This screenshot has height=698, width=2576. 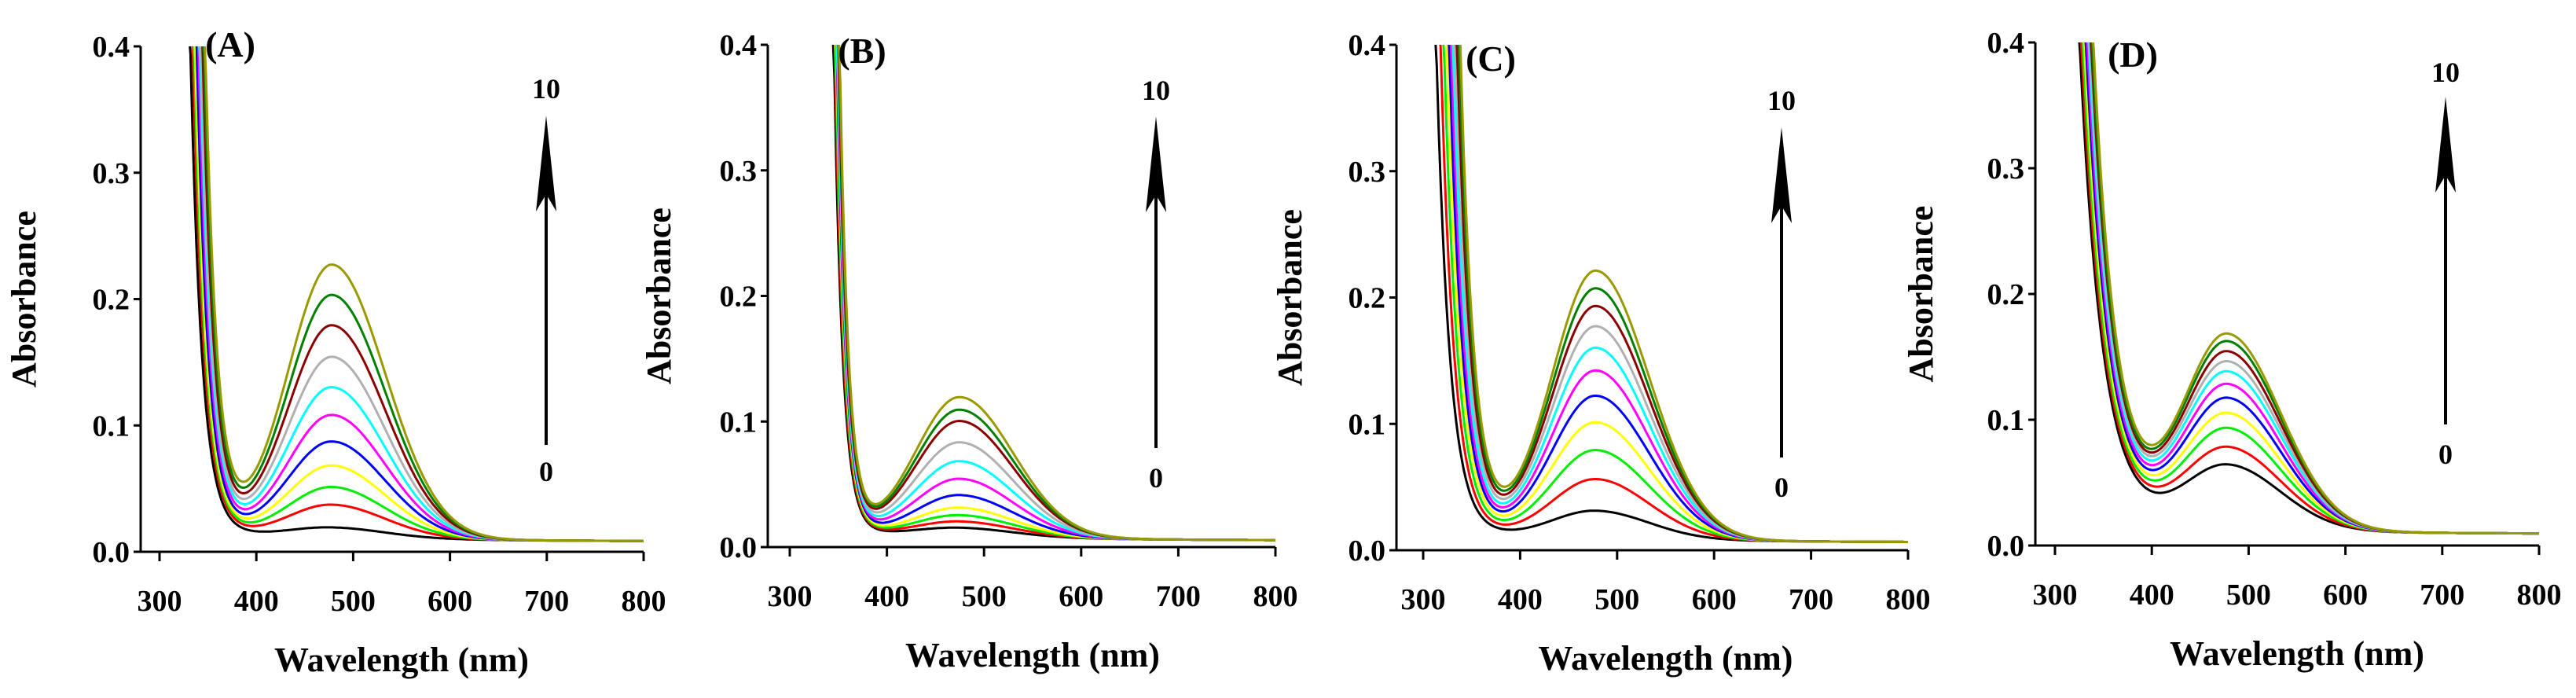 What do you see at coordinates (230, 44) in the screenshot?
I see `panel-label: (A)` at bounding box center [230, 44].